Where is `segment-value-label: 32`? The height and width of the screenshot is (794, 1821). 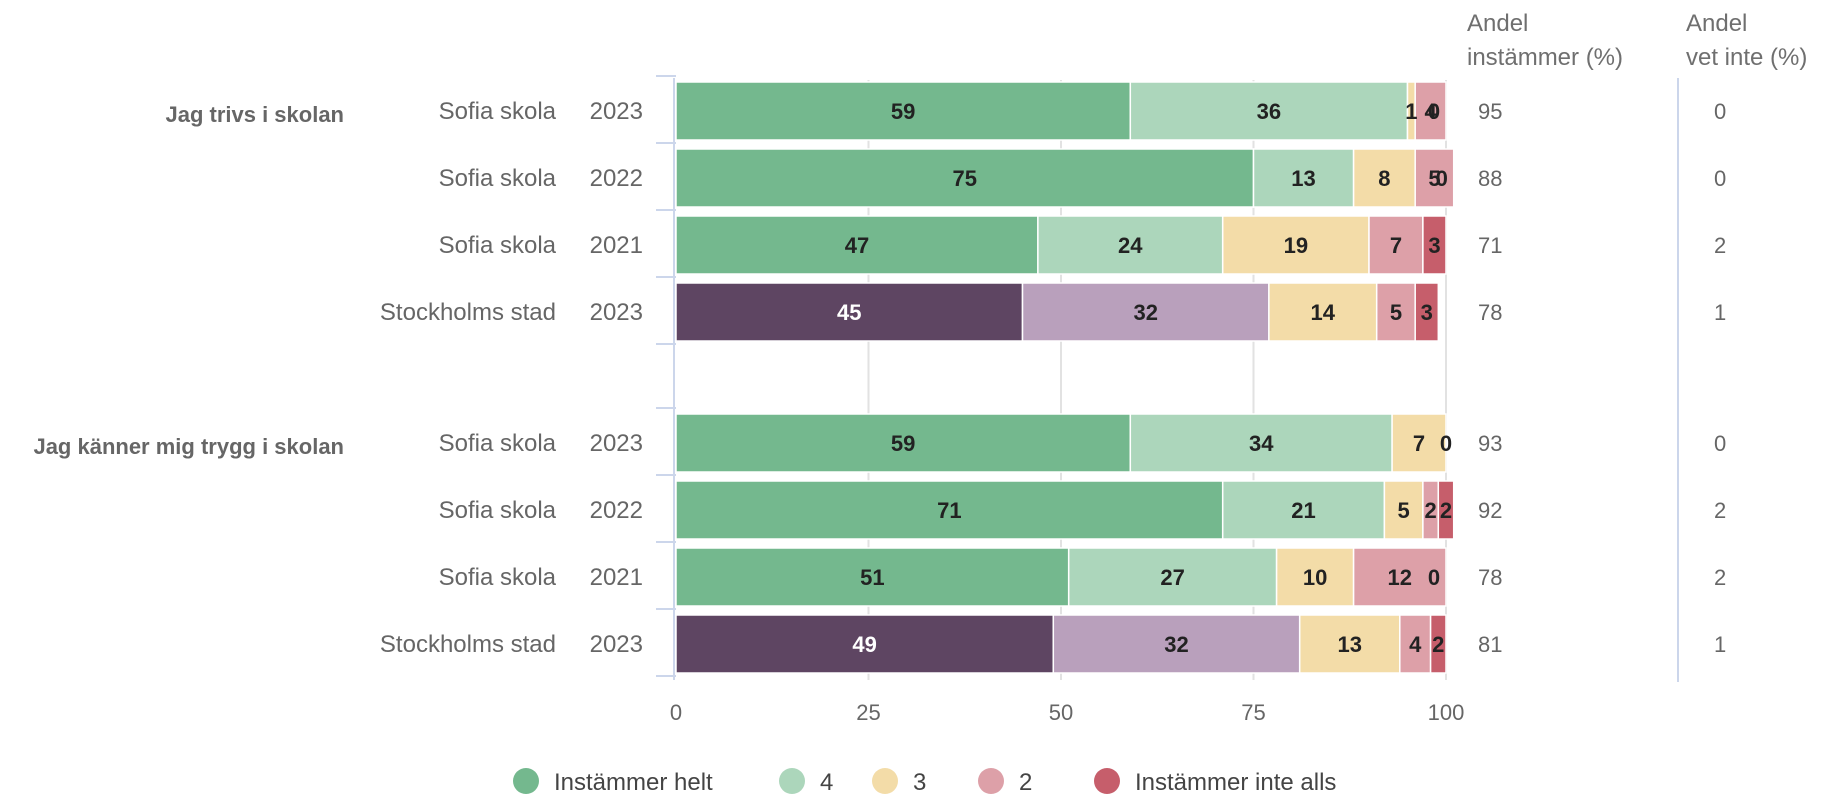
segment-value-label: 32 is located at coordinates (1176, 644).